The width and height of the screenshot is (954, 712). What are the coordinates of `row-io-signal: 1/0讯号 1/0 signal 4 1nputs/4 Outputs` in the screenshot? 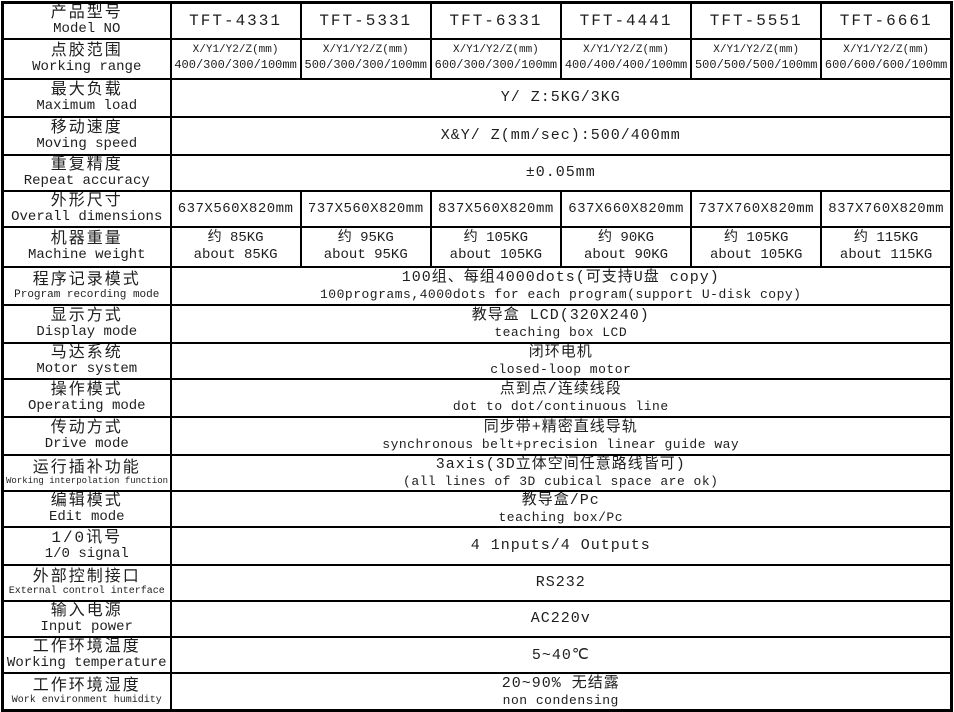 It's located at (477, 545).